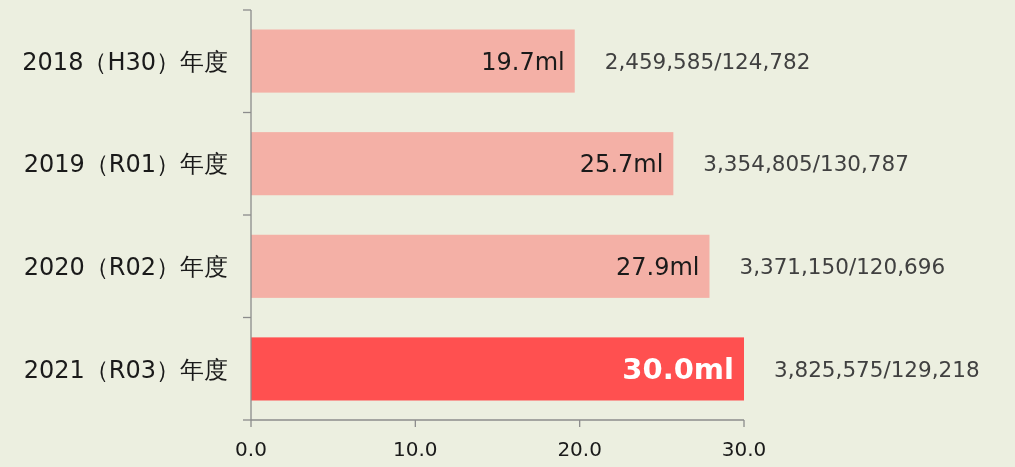 Image resolution: width=1015 pixels, height=467 pixels. I want to click on annotation: 3,354,805/130,787, so click(806, 164).